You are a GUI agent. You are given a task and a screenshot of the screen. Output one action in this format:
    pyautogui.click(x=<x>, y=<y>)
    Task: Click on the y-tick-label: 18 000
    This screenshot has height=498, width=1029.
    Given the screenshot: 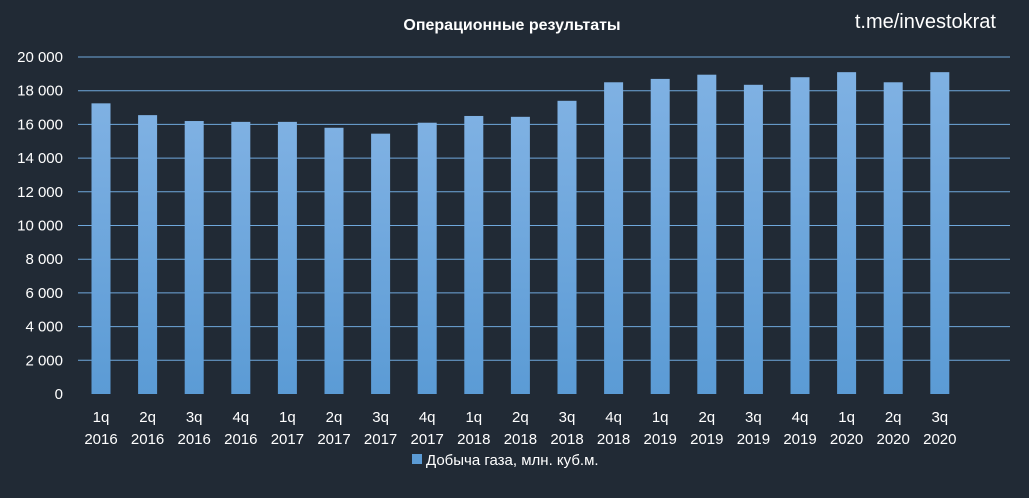 What is the action you would take?
    pyautogui.click(x=40, y=91)
    